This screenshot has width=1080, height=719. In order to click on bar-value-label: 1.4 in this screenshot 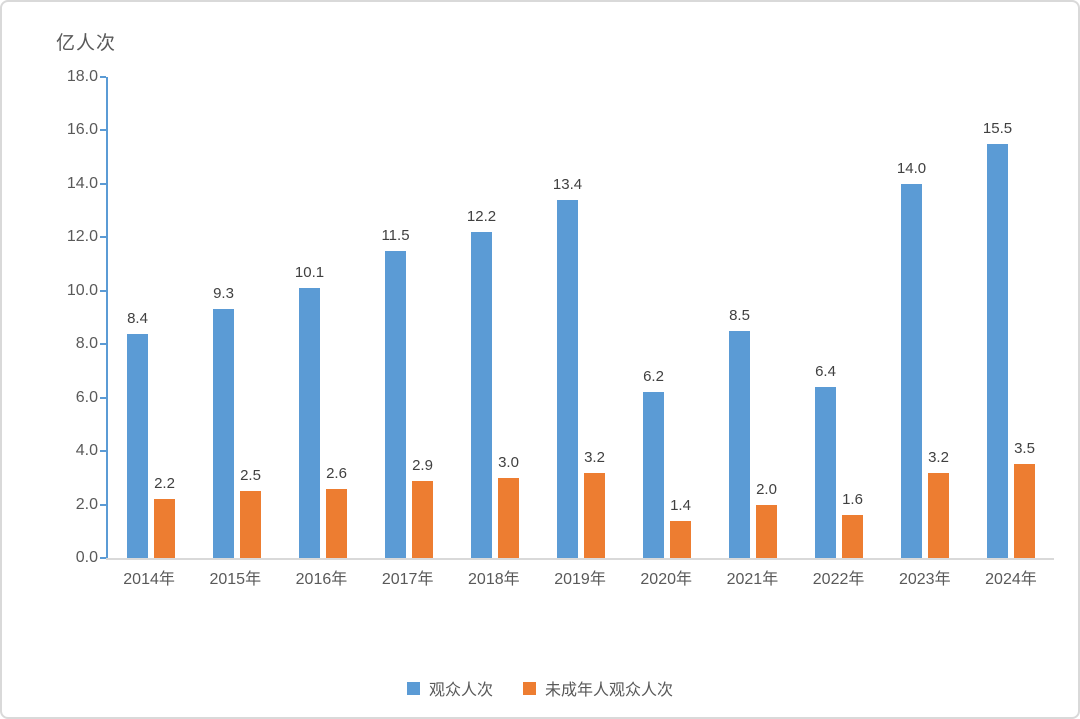, I will do `click(680, 505)`.